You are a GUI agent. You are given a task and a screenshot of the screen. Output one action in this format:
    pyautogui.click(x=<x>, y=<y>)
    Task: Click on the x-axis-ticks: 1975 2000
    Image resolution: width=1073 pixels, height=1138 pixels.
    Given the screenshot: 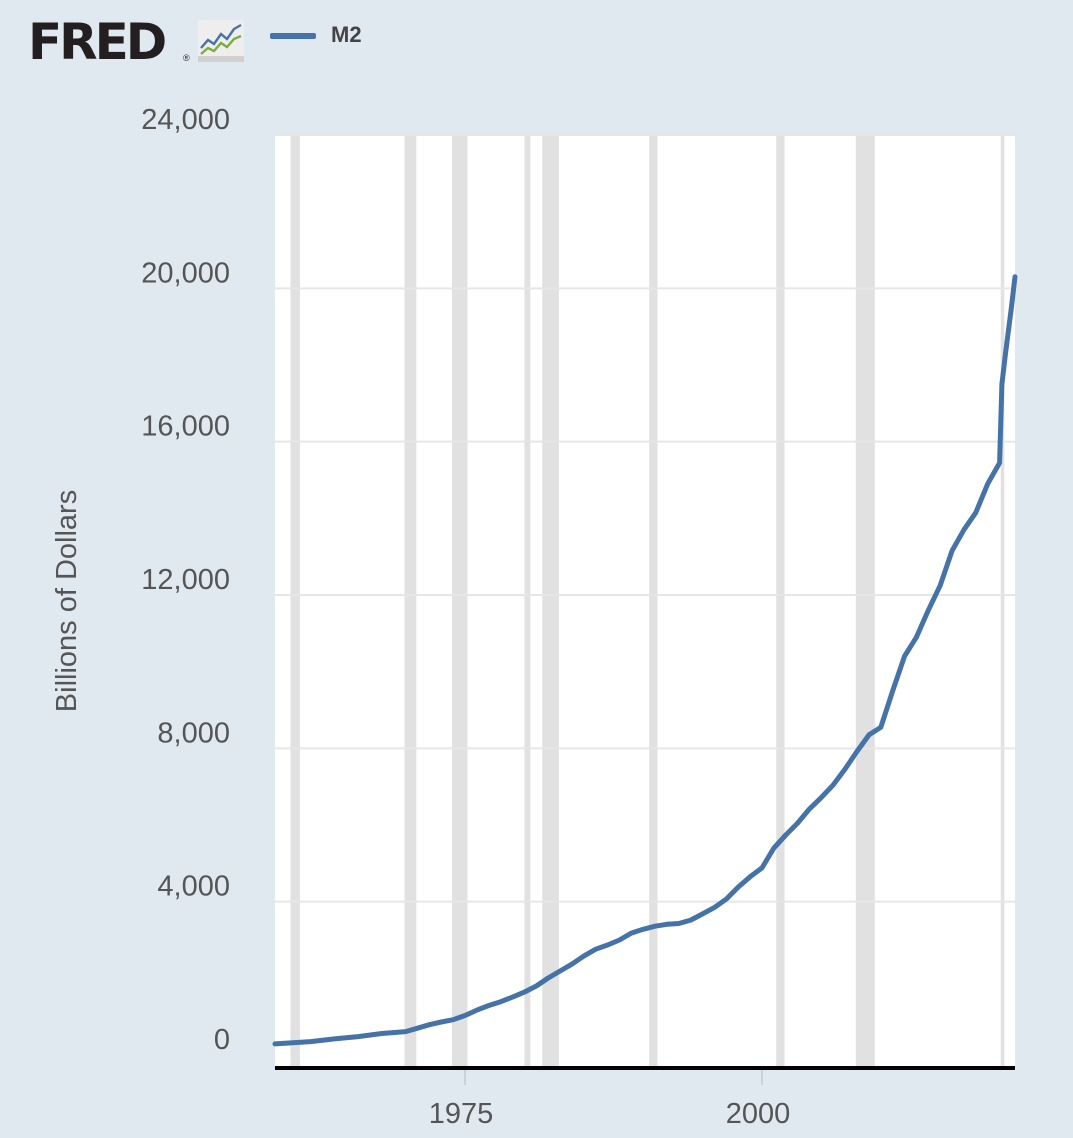 What is the action you would take?
    pyautogui.click(x=609, y=1100)
    